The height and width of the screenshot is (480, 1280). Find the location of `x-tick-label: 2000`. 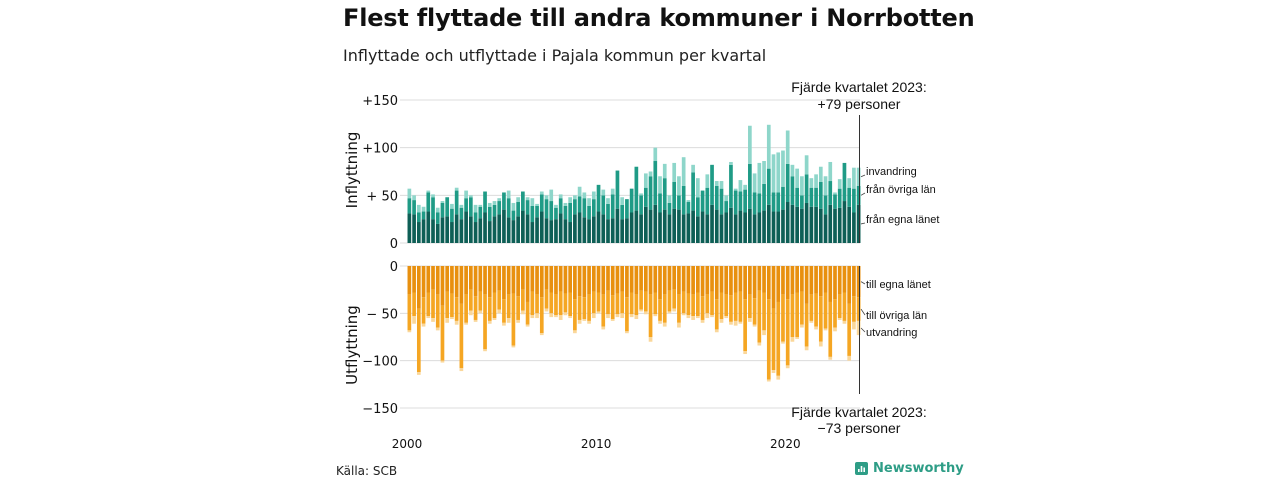

x-tick-label: 2000 is located at coordinates (407, 444).